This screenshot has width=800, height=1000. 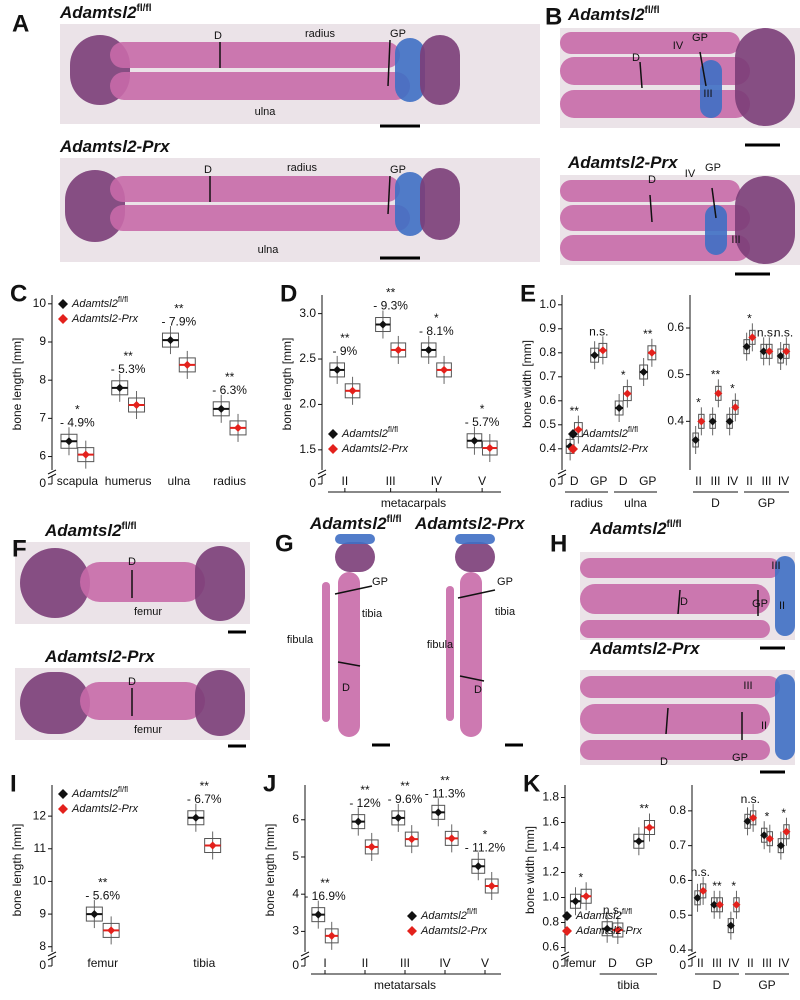 I want to click on y-tick-label: 0.4, so click(x=677, y=949).